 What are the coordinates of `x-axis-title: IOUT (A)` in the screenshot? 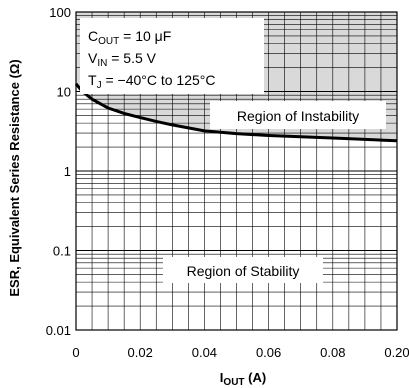 It's located at (243, 379).